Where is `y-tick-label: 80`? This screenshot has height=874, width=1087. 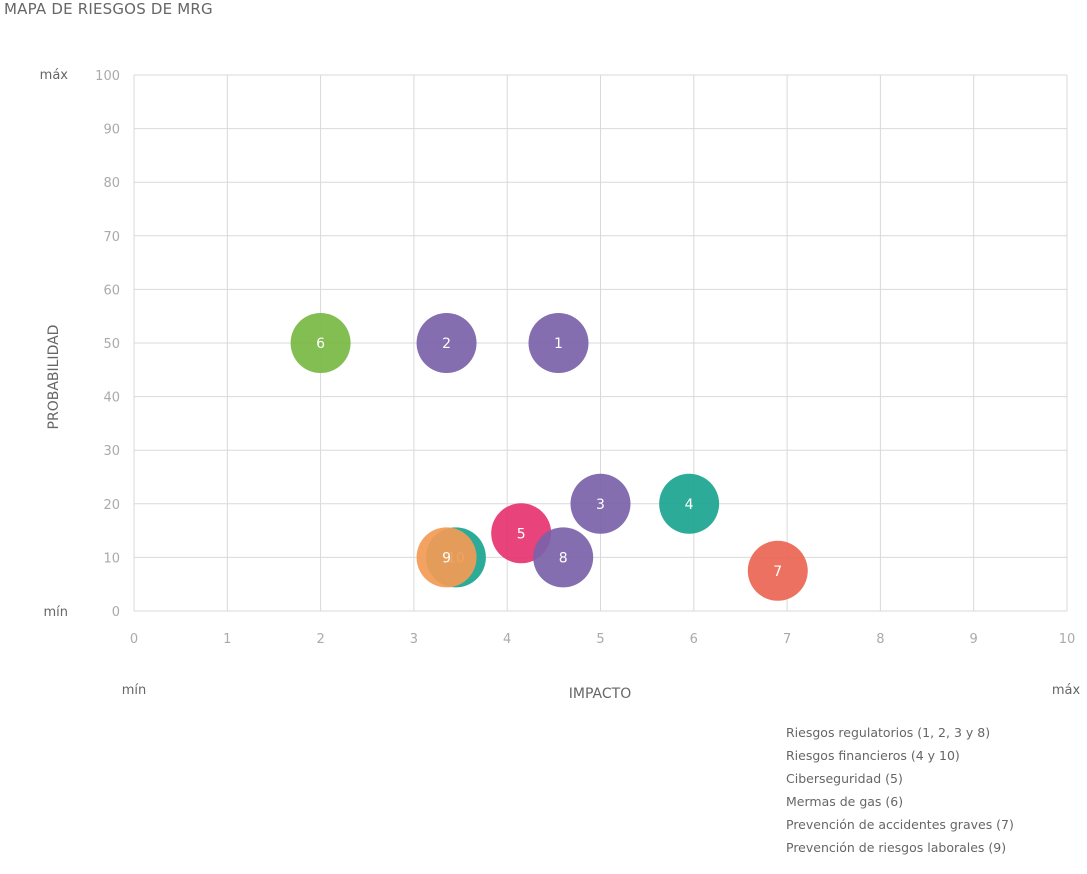 y-tick-label: 80 is located at coordinates (111, 183).